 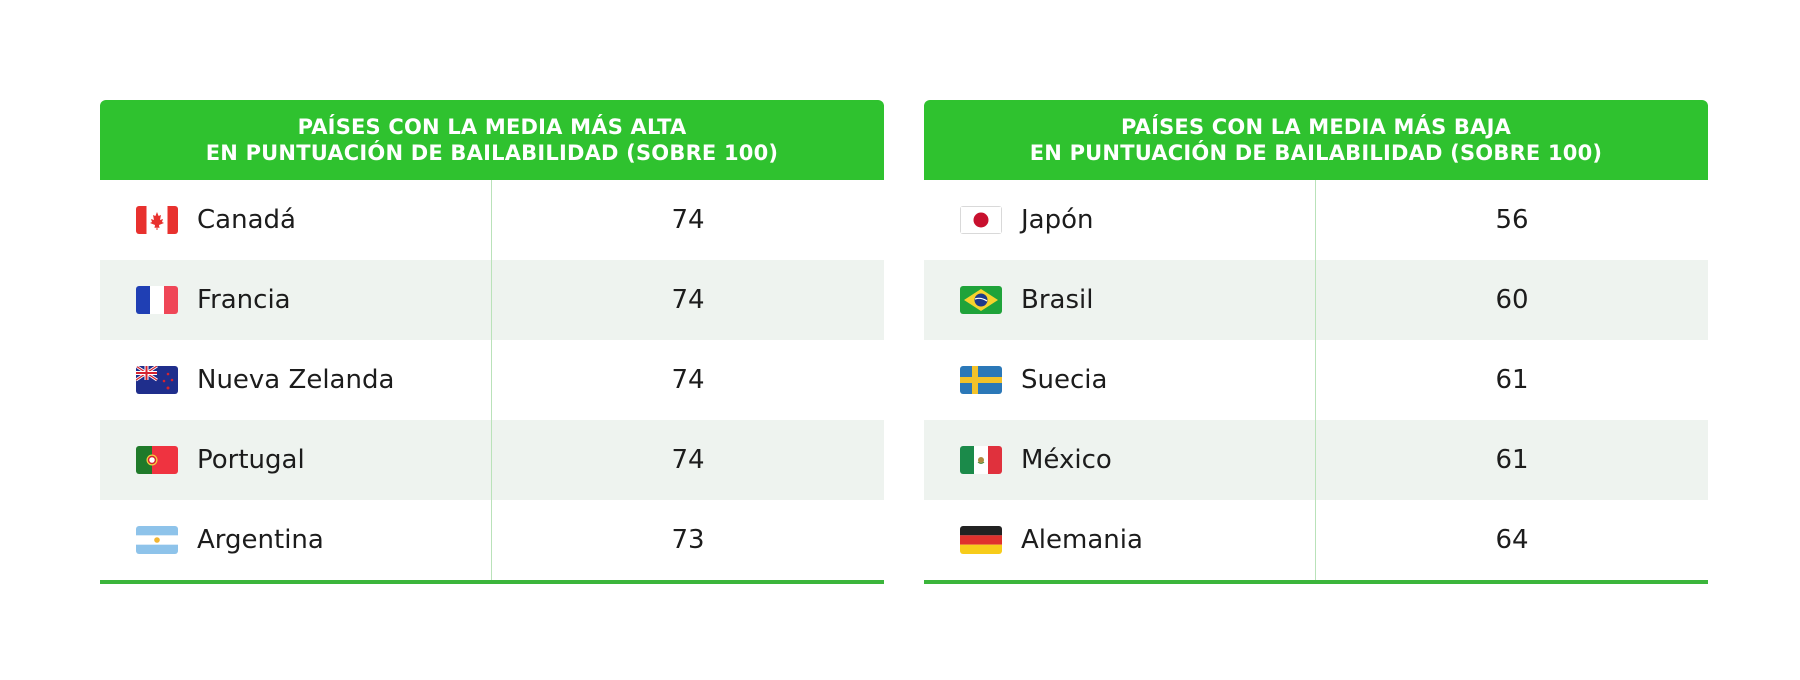 I want to click on country-name: Alemania, so click(x=1082, y=540).